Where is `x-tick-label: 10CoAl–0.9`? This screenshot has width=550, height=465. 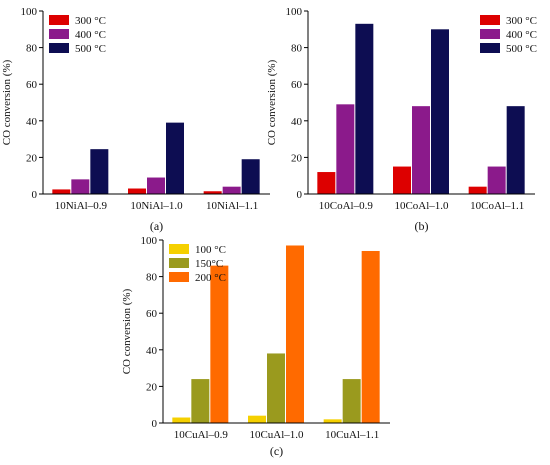
x-tick-label: 10CoAl–0.9 is located at coordinates (346, 206).